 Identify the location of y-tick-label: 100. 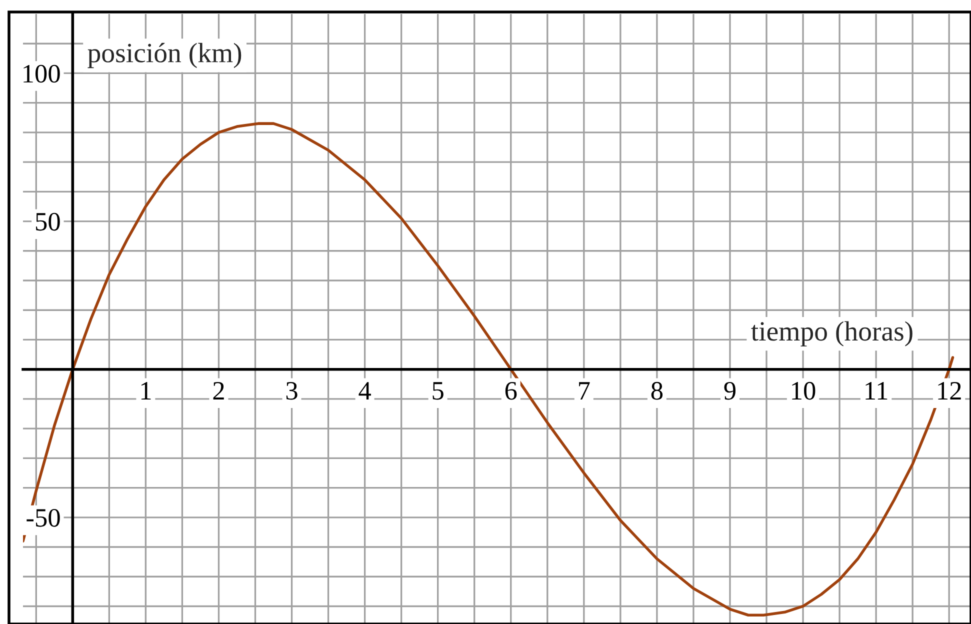
(42, 73).